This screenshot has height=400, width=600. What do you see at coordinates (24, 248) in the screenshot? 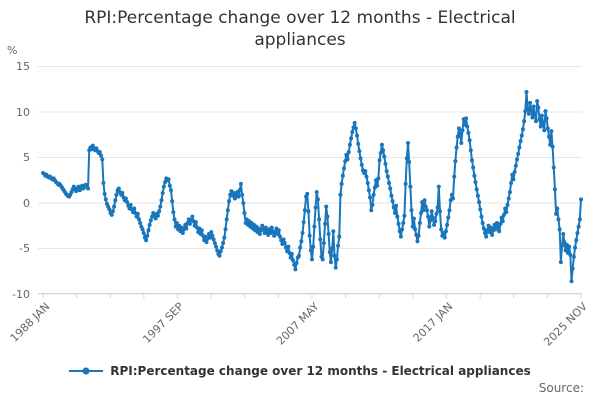
I see `y-tick-label: -5` at bounding box center [24, 248].